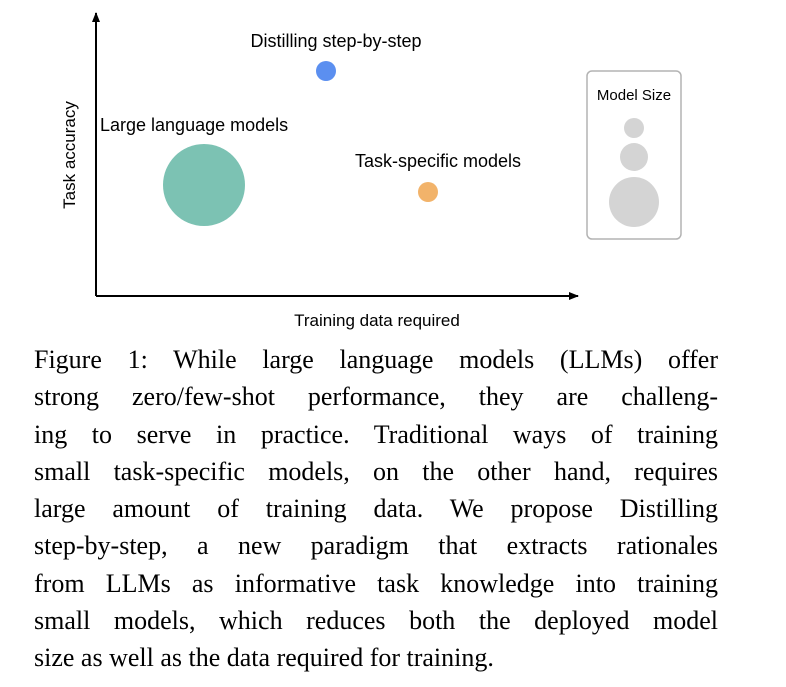 This screenshot has height=687, width=786. Describe the element at coordinates (438, 161) in the screenshot. I see `point-label-task-specific-models: Task-specific models` at that location.